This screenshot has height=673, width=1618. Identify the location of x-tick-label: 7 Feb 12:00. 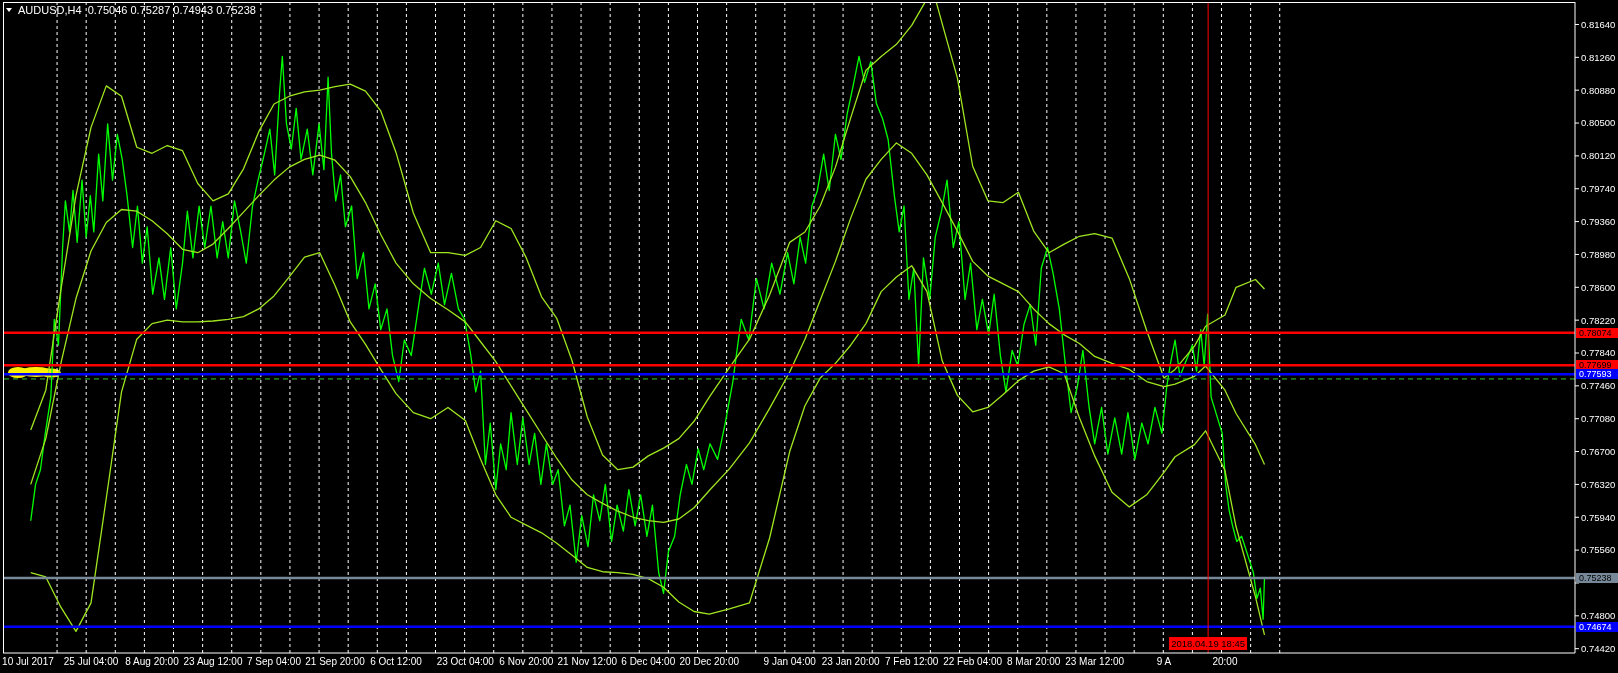
(912, 662).